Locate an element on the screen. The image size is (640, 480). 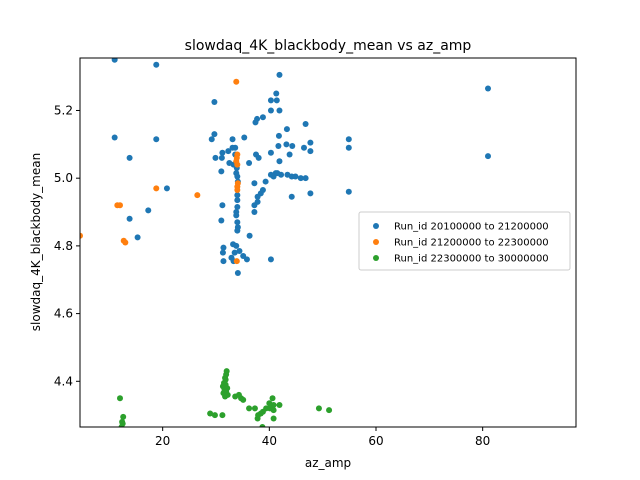
legend-box is located at coordinates (464, 241).